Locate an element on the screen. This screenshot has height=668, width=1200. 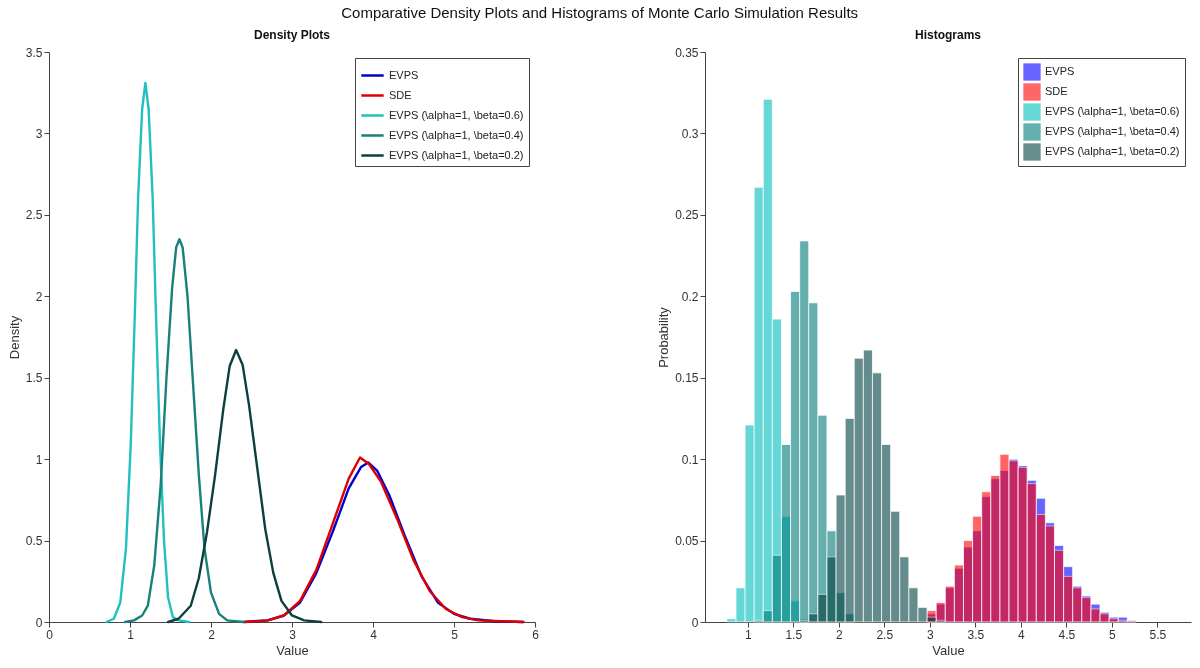
y-axis-title: Probability is located at coordinates (664, 337).